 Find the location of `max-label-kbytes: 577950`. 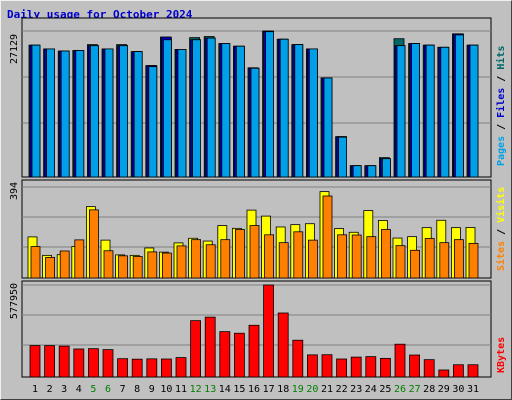

max-label-kbytes: 577950 is located at coordinates (14, 301).